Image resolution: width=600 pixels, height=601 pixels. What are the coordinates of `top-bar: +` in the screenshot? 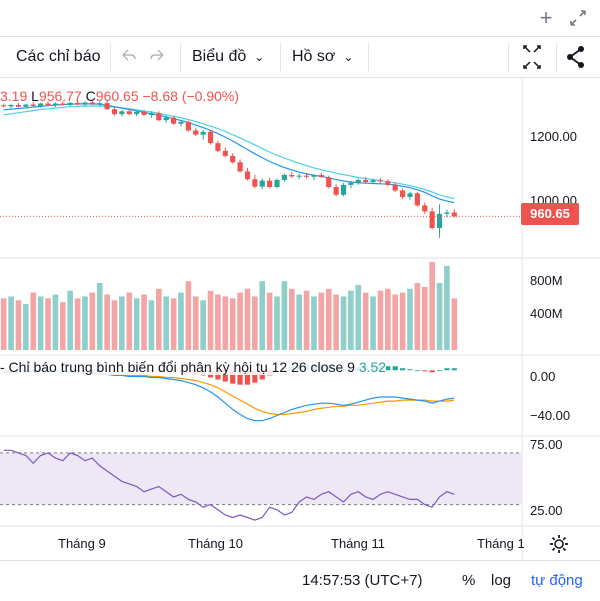 It's located at (300, 18).